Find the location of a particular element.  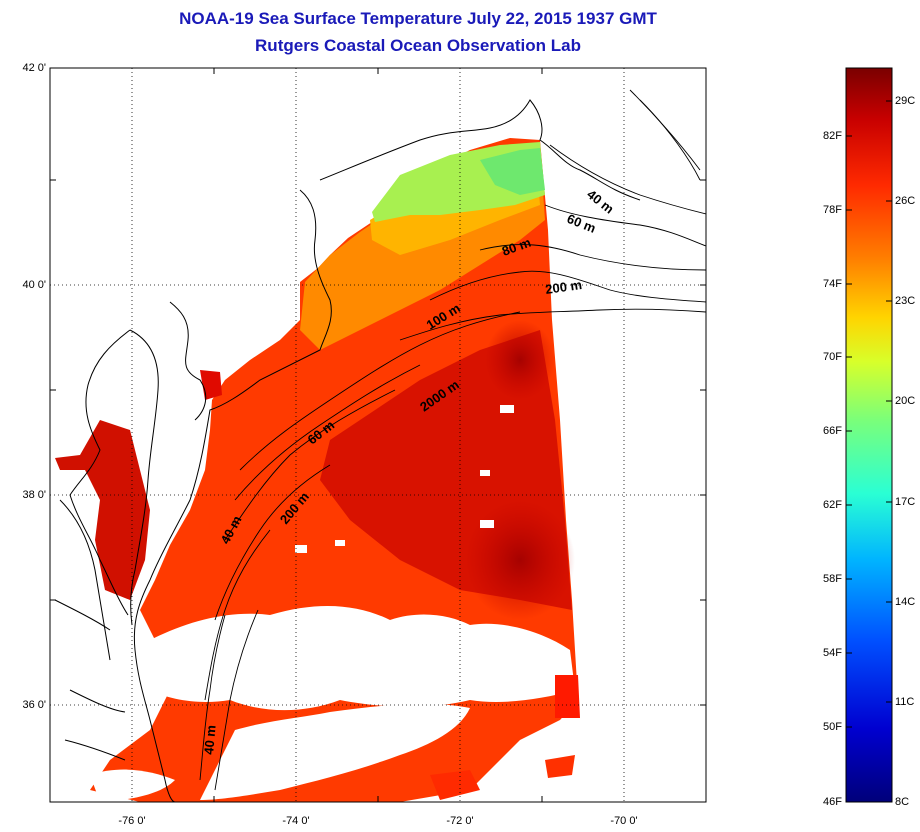

colorbar-f-label: 70F is located at coordinates (832, 357).